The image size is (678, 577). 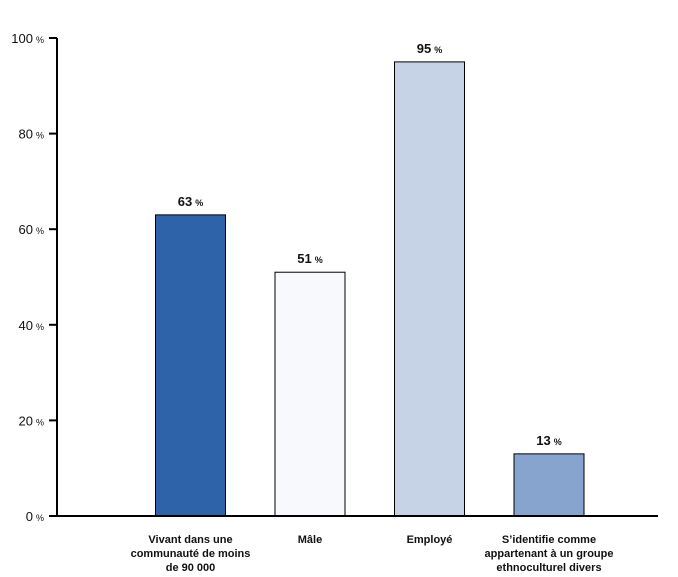 I want to click on category-label: Mâle, so click(x=310, y=540).